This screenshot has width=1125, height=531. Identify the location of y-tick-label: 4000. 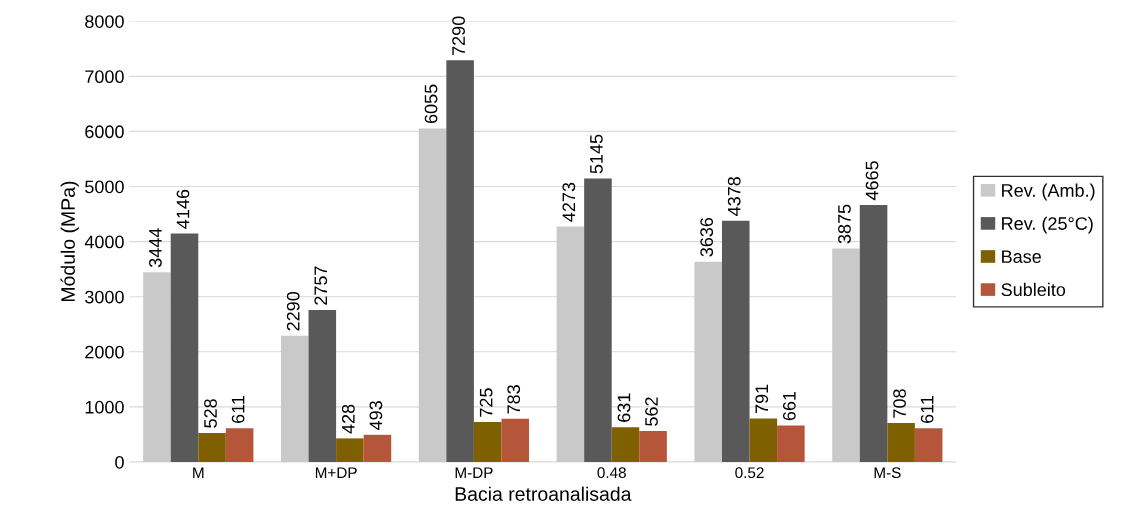
(104, 242).